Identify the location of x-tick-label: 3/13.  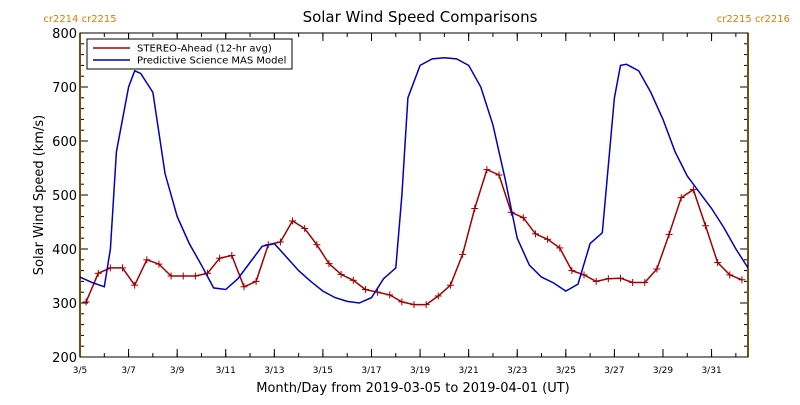
(274, 371).